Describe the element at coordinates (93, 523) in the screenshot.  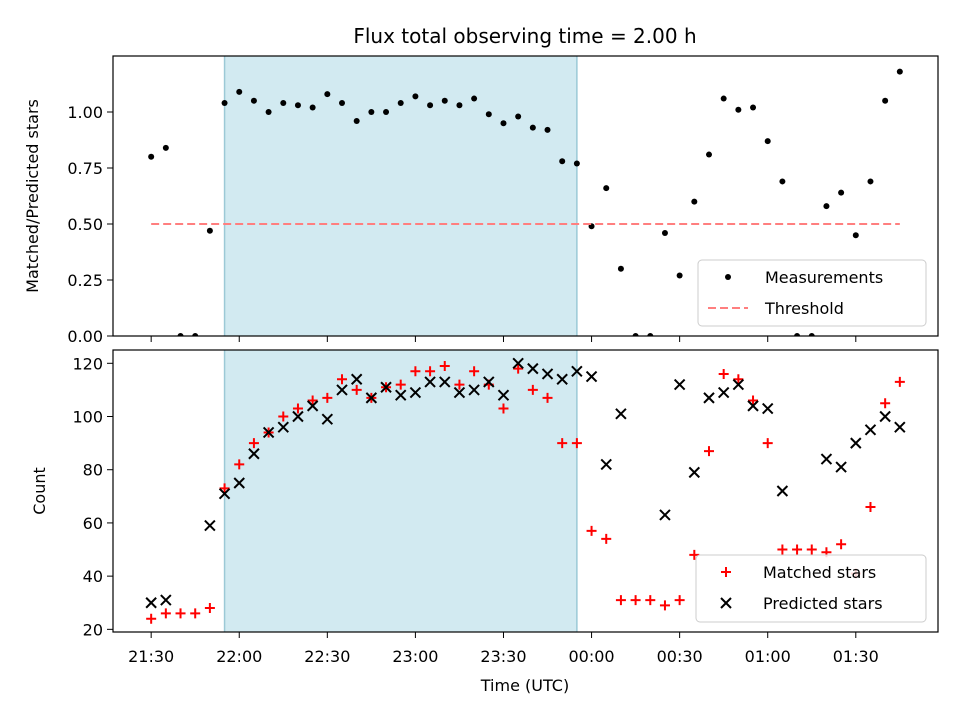
I see `y-tick-label: 60` at that location.